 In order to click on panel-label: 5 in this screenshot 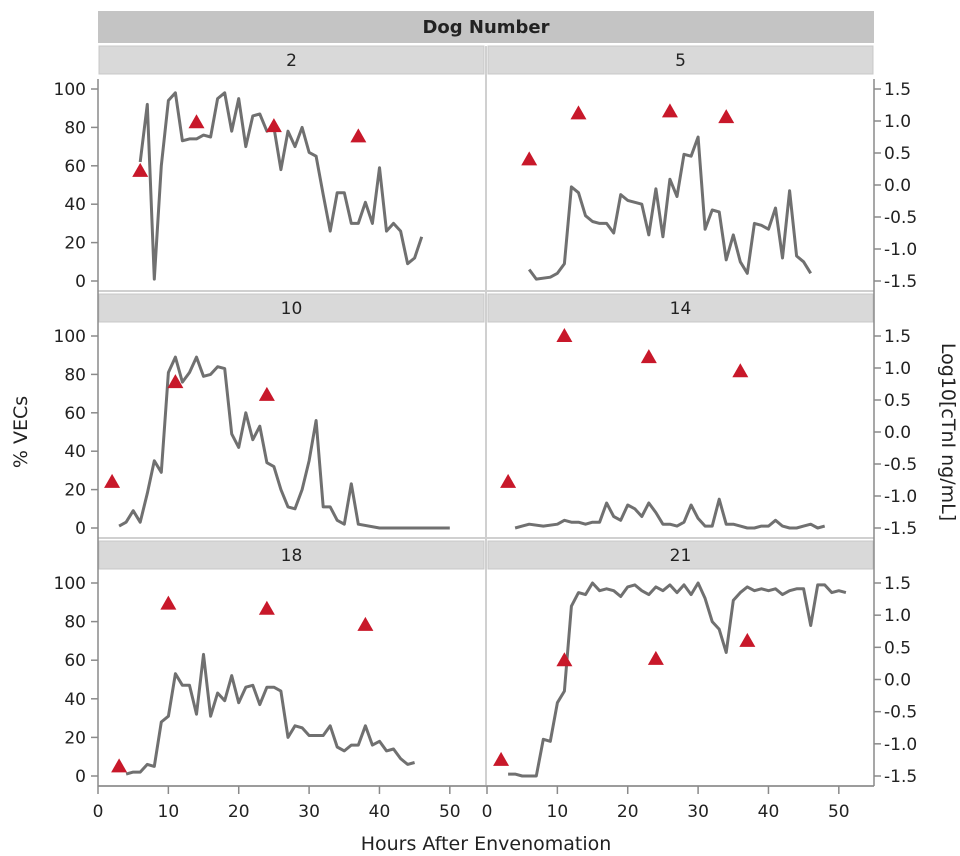, I will do `click(680, 61)`.